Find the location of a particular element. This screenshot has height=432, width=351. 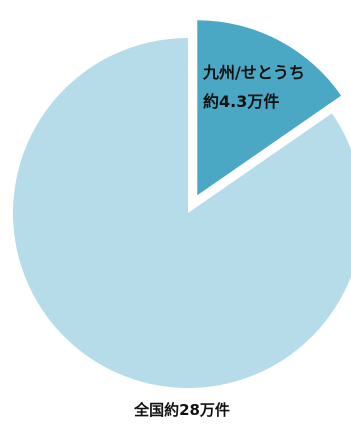

total-label: 全国約28万件 is located at coordinates (181, 410).